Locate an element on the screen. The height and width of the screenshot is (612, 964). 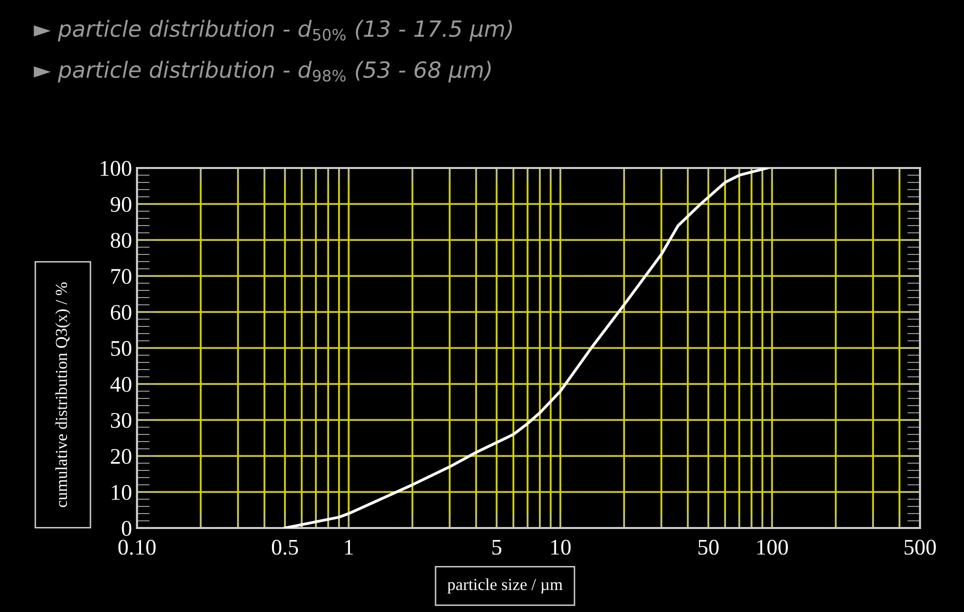
x-tick-label: 50 is located at coordinates (708, 547).